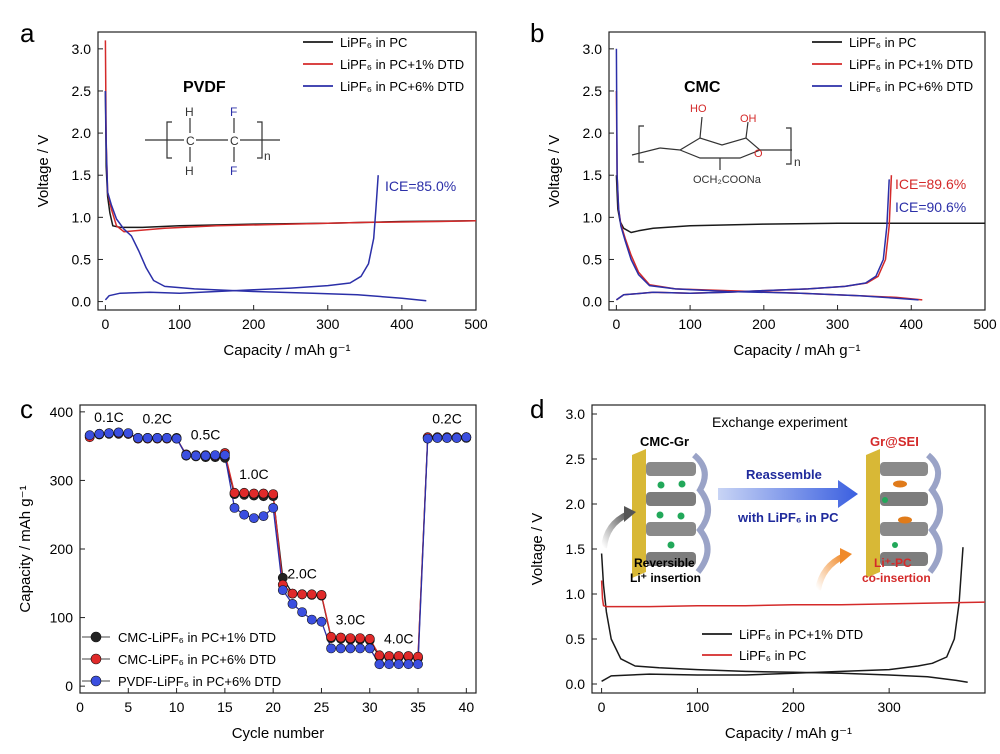  I want to click on cmc-gr-label: CMC-Gr, so click(664, 441).